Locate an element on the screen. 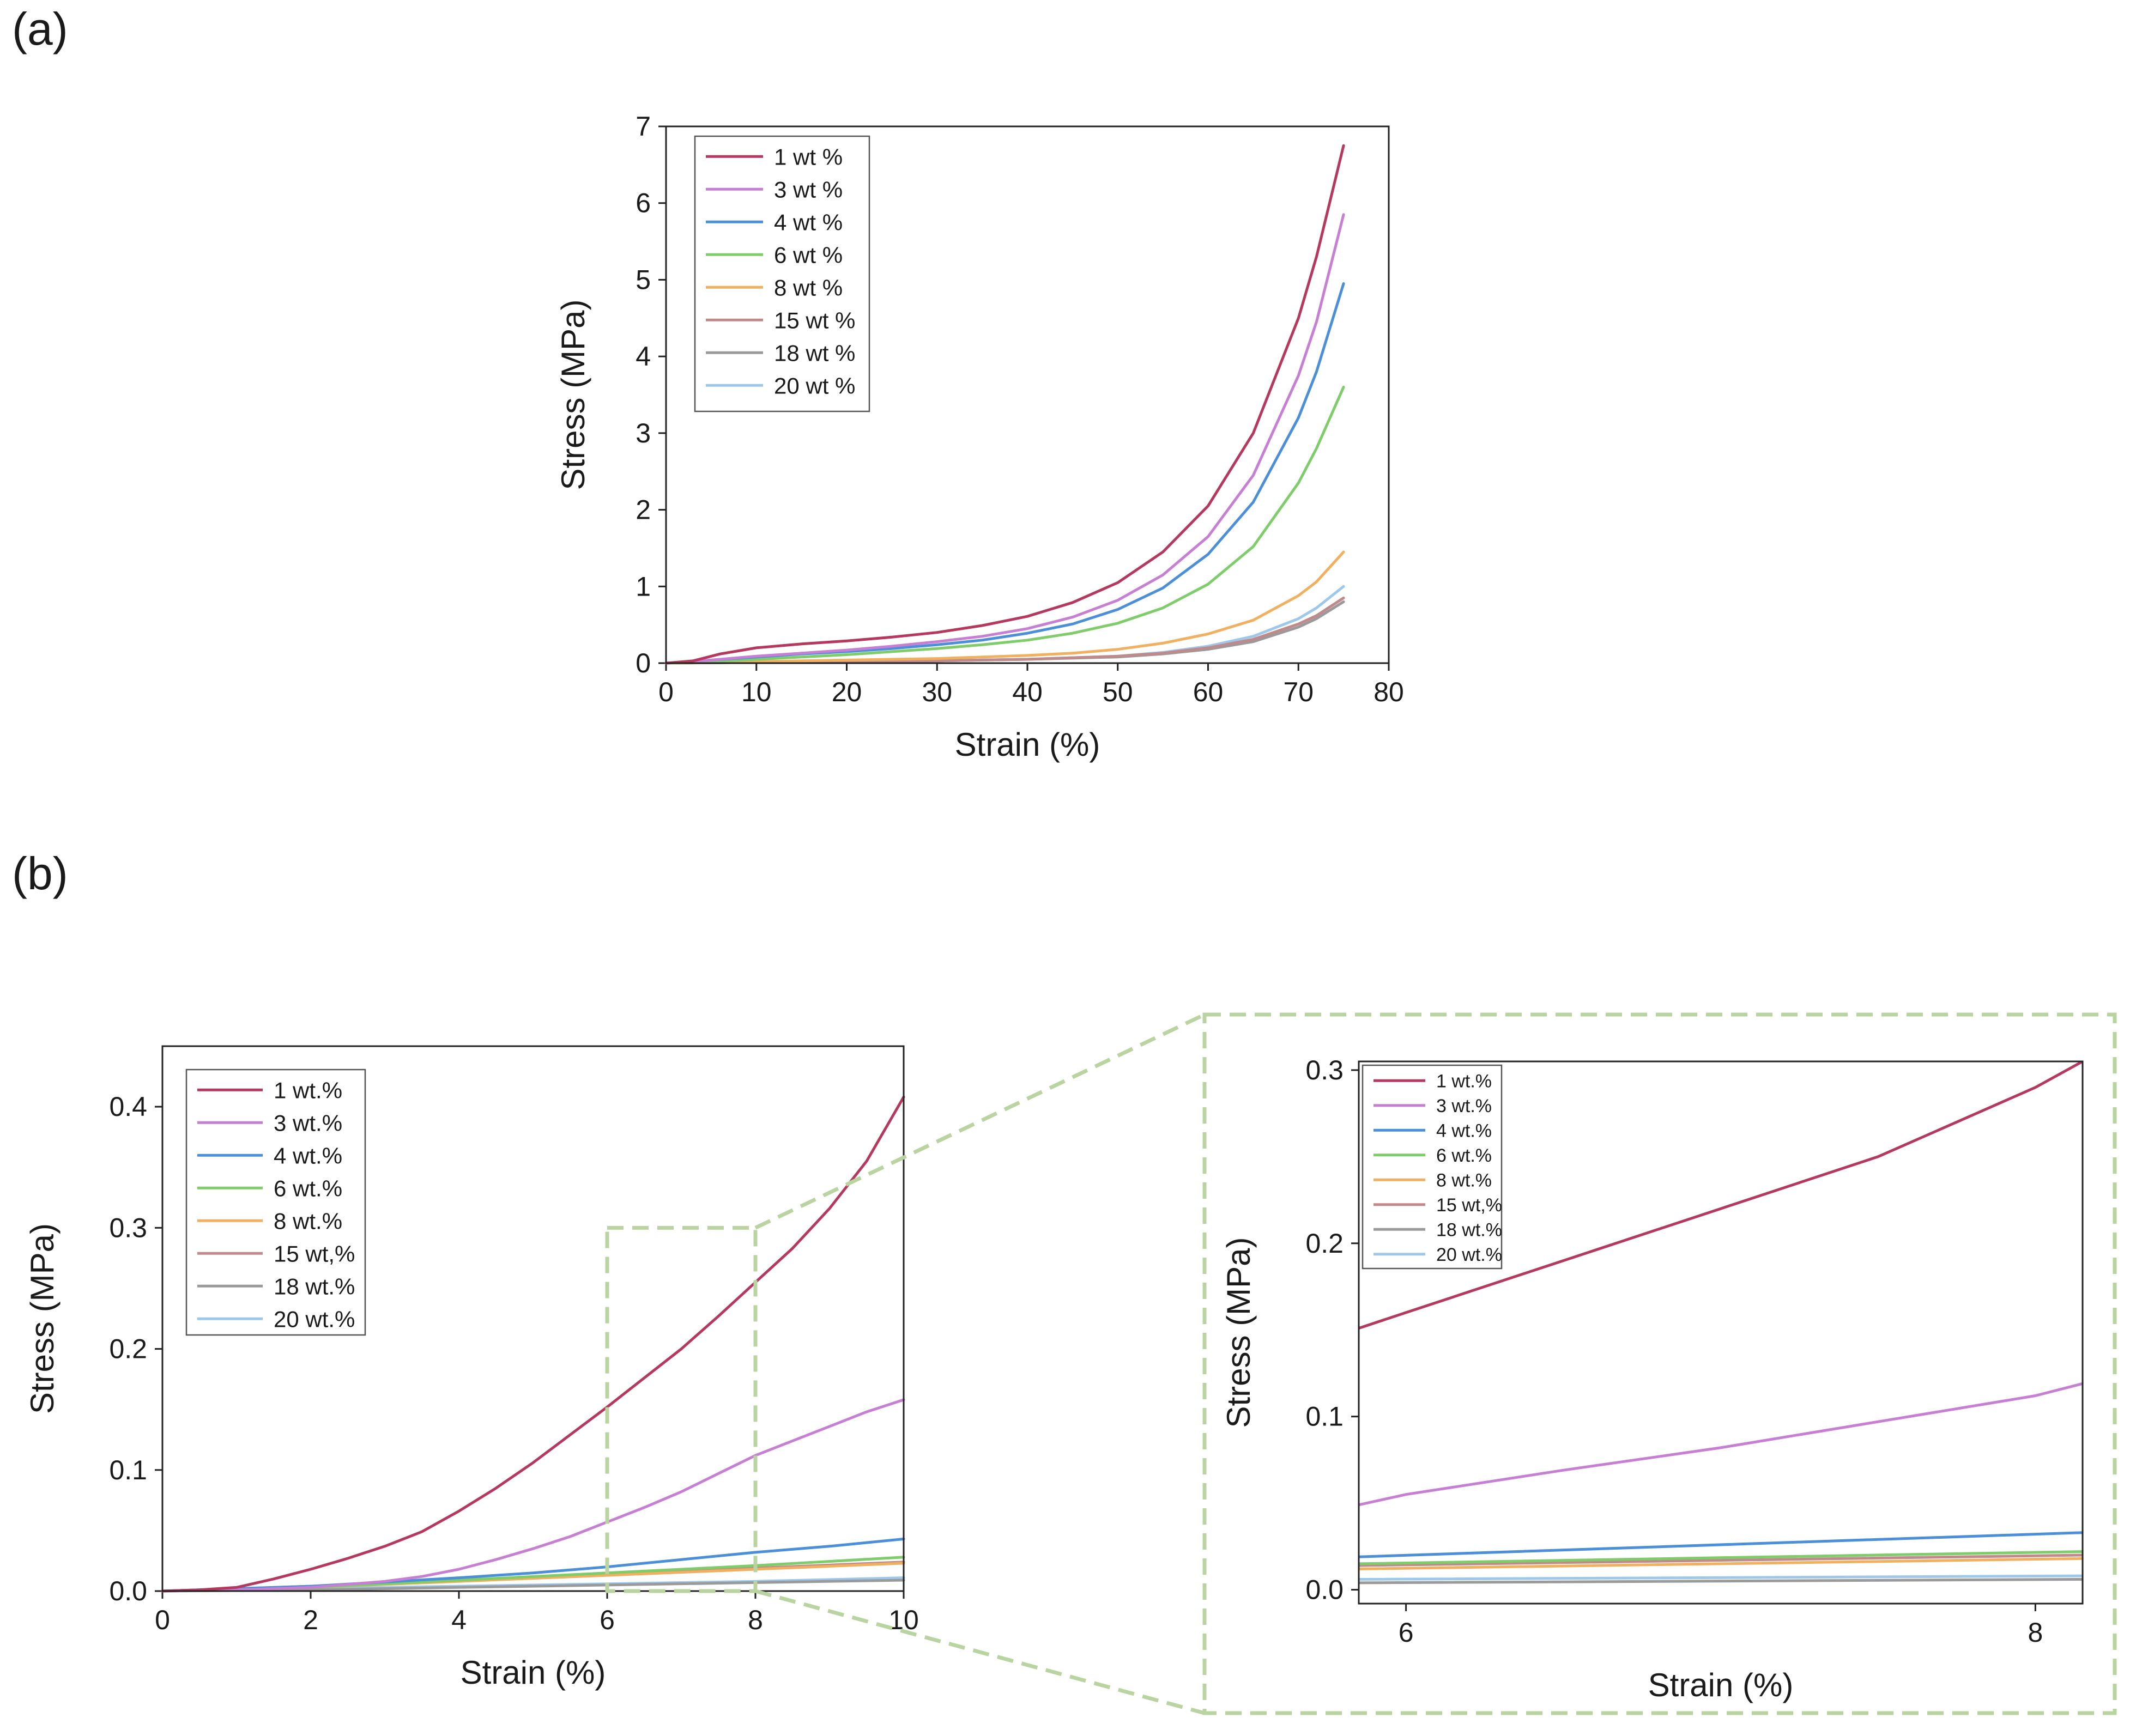 This screenshot has width=2136, height=1736. series-line-inset-1wt is located at coordinates (1721, 1195).